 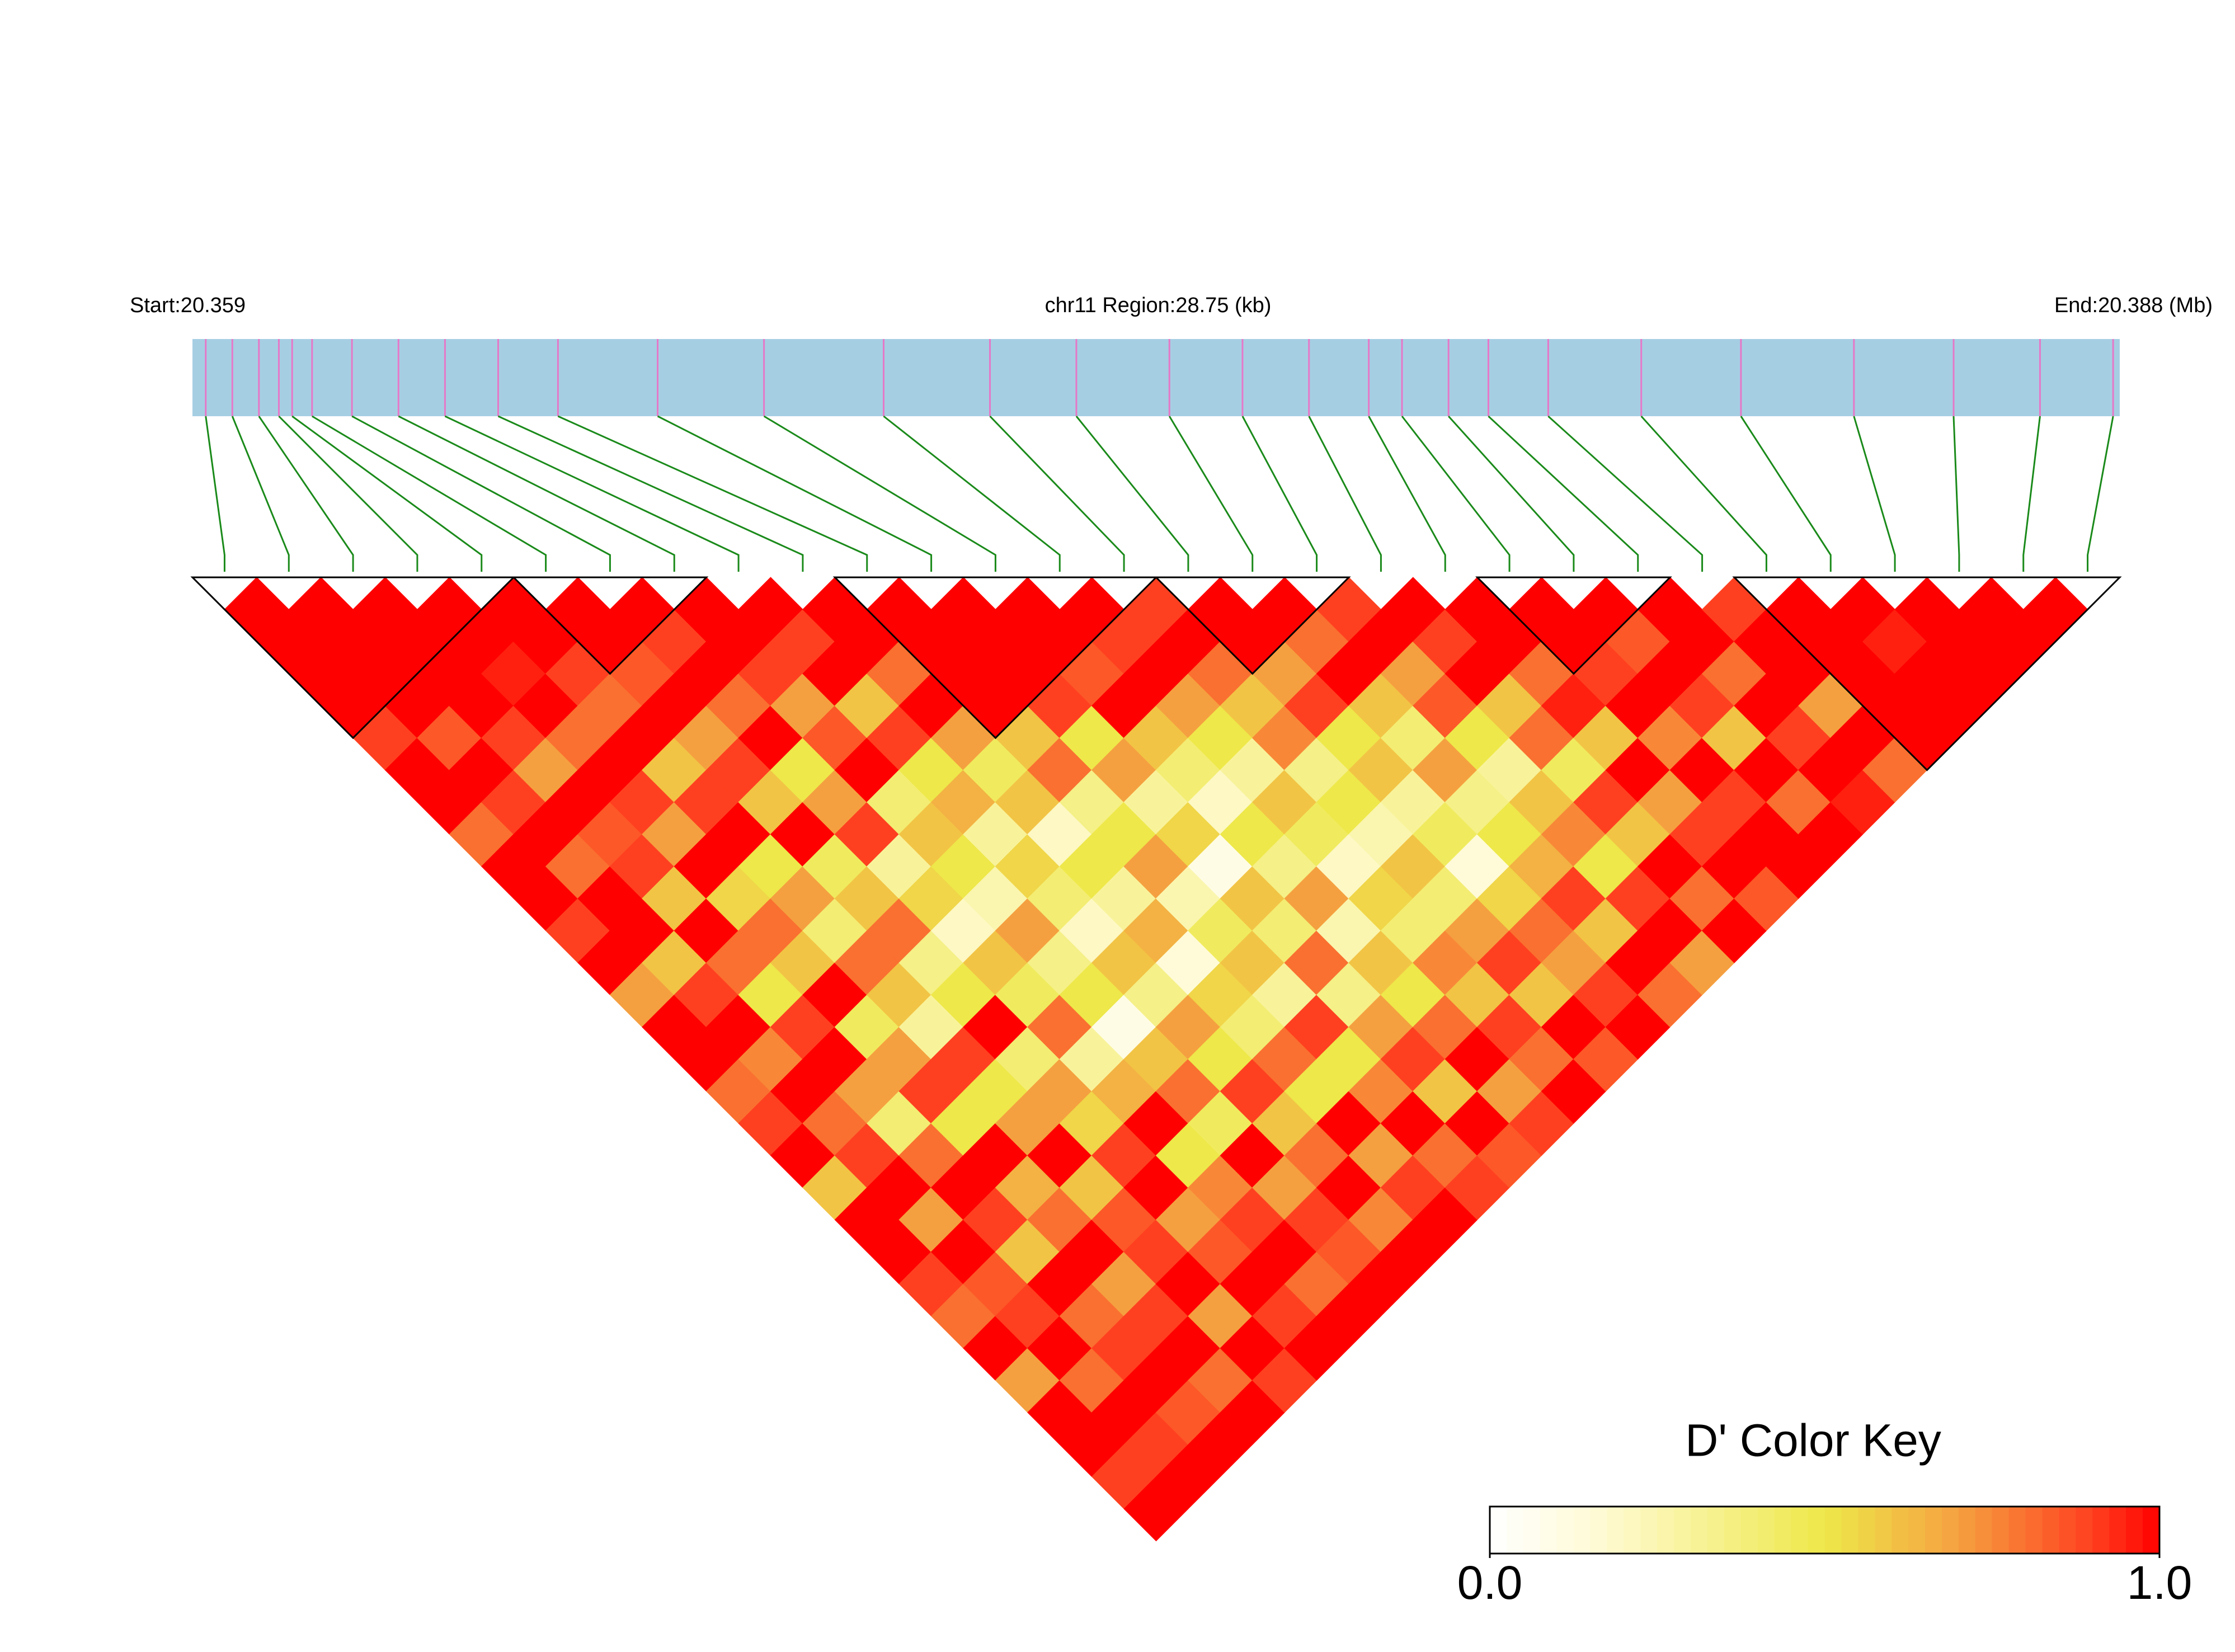 I want to click on colorbar-frame, so click(x=1825, y=1530).